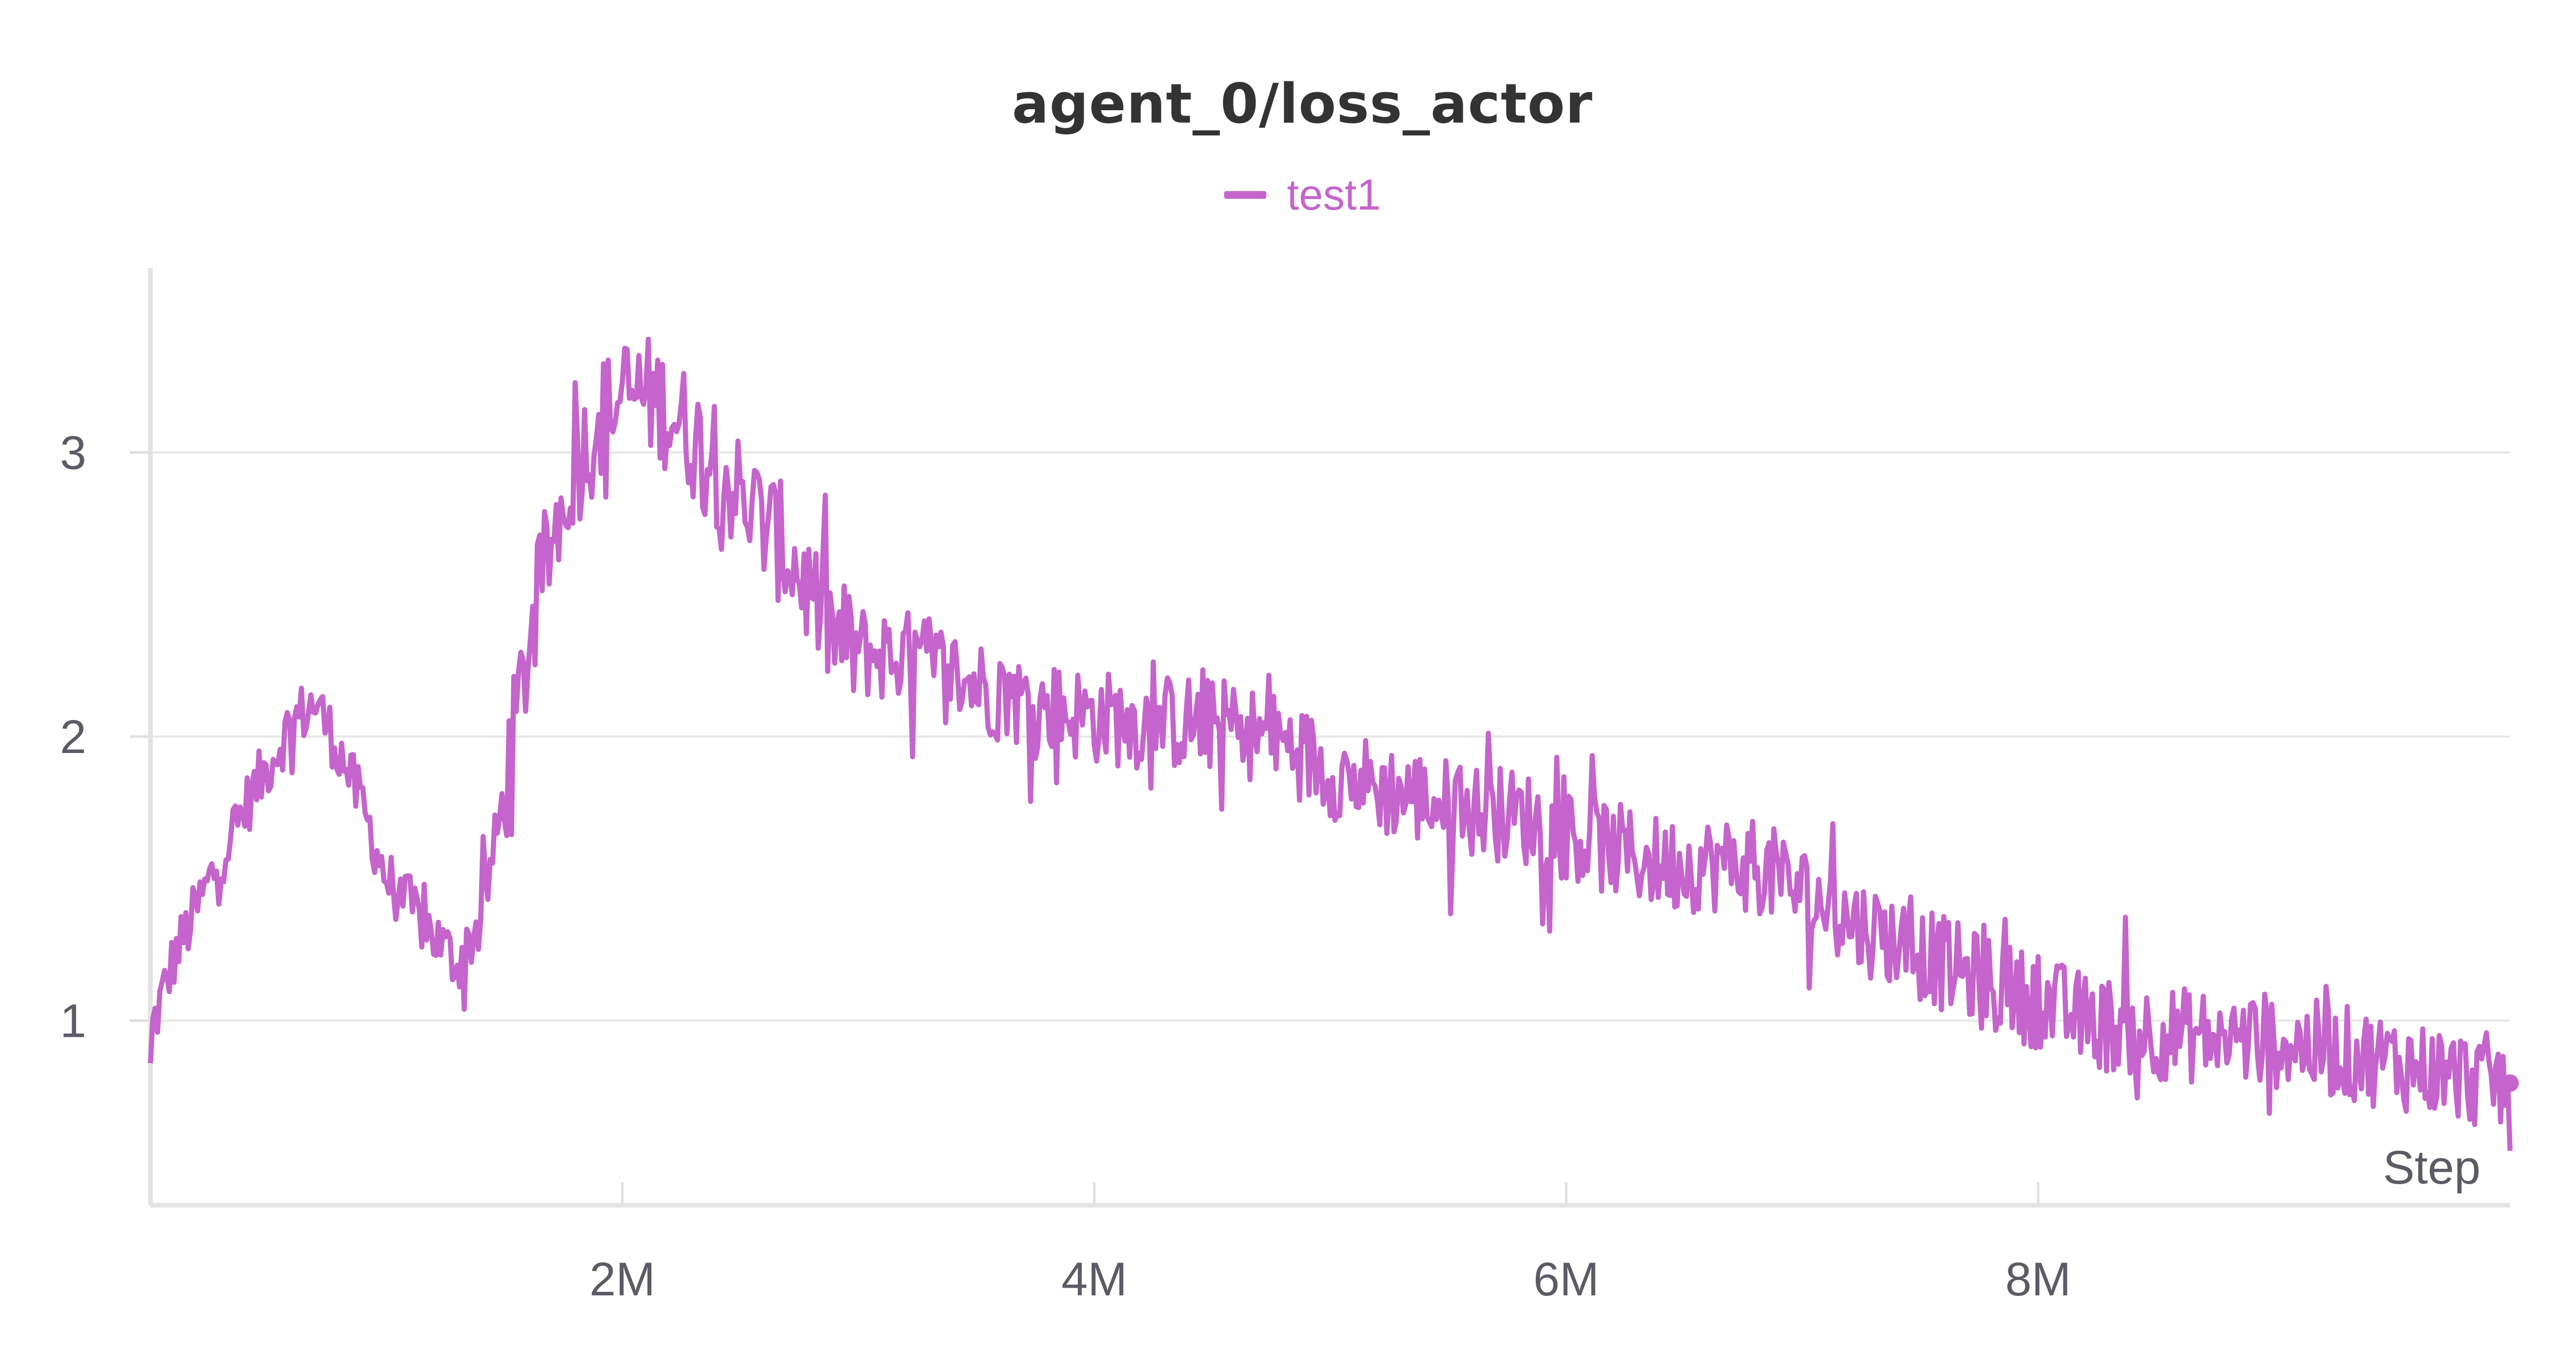  Describe the element at coordinates (2432, 1167) in the screenshot. I see `x-axis-label: Step` at that location.